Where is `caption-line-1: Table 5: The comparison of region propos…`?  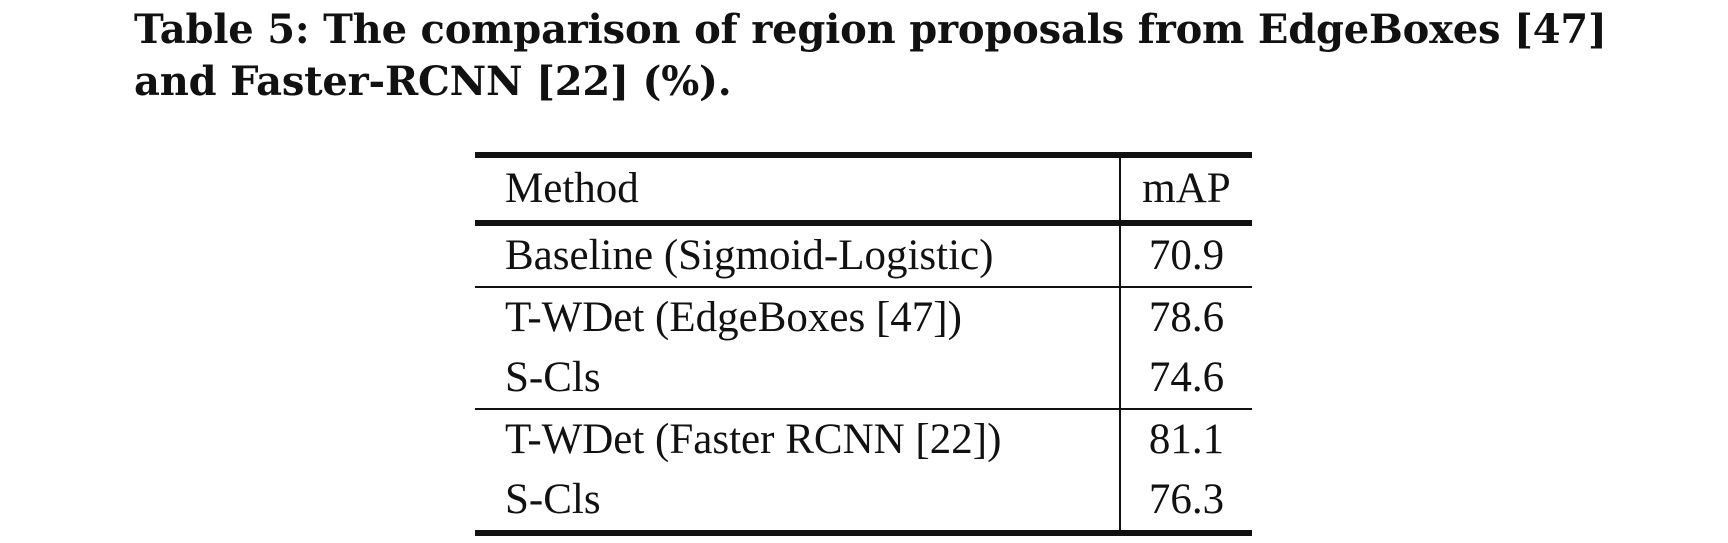 caption-line-1: Table 5: The comparison of region propos… is located at coordinates (870, 29).